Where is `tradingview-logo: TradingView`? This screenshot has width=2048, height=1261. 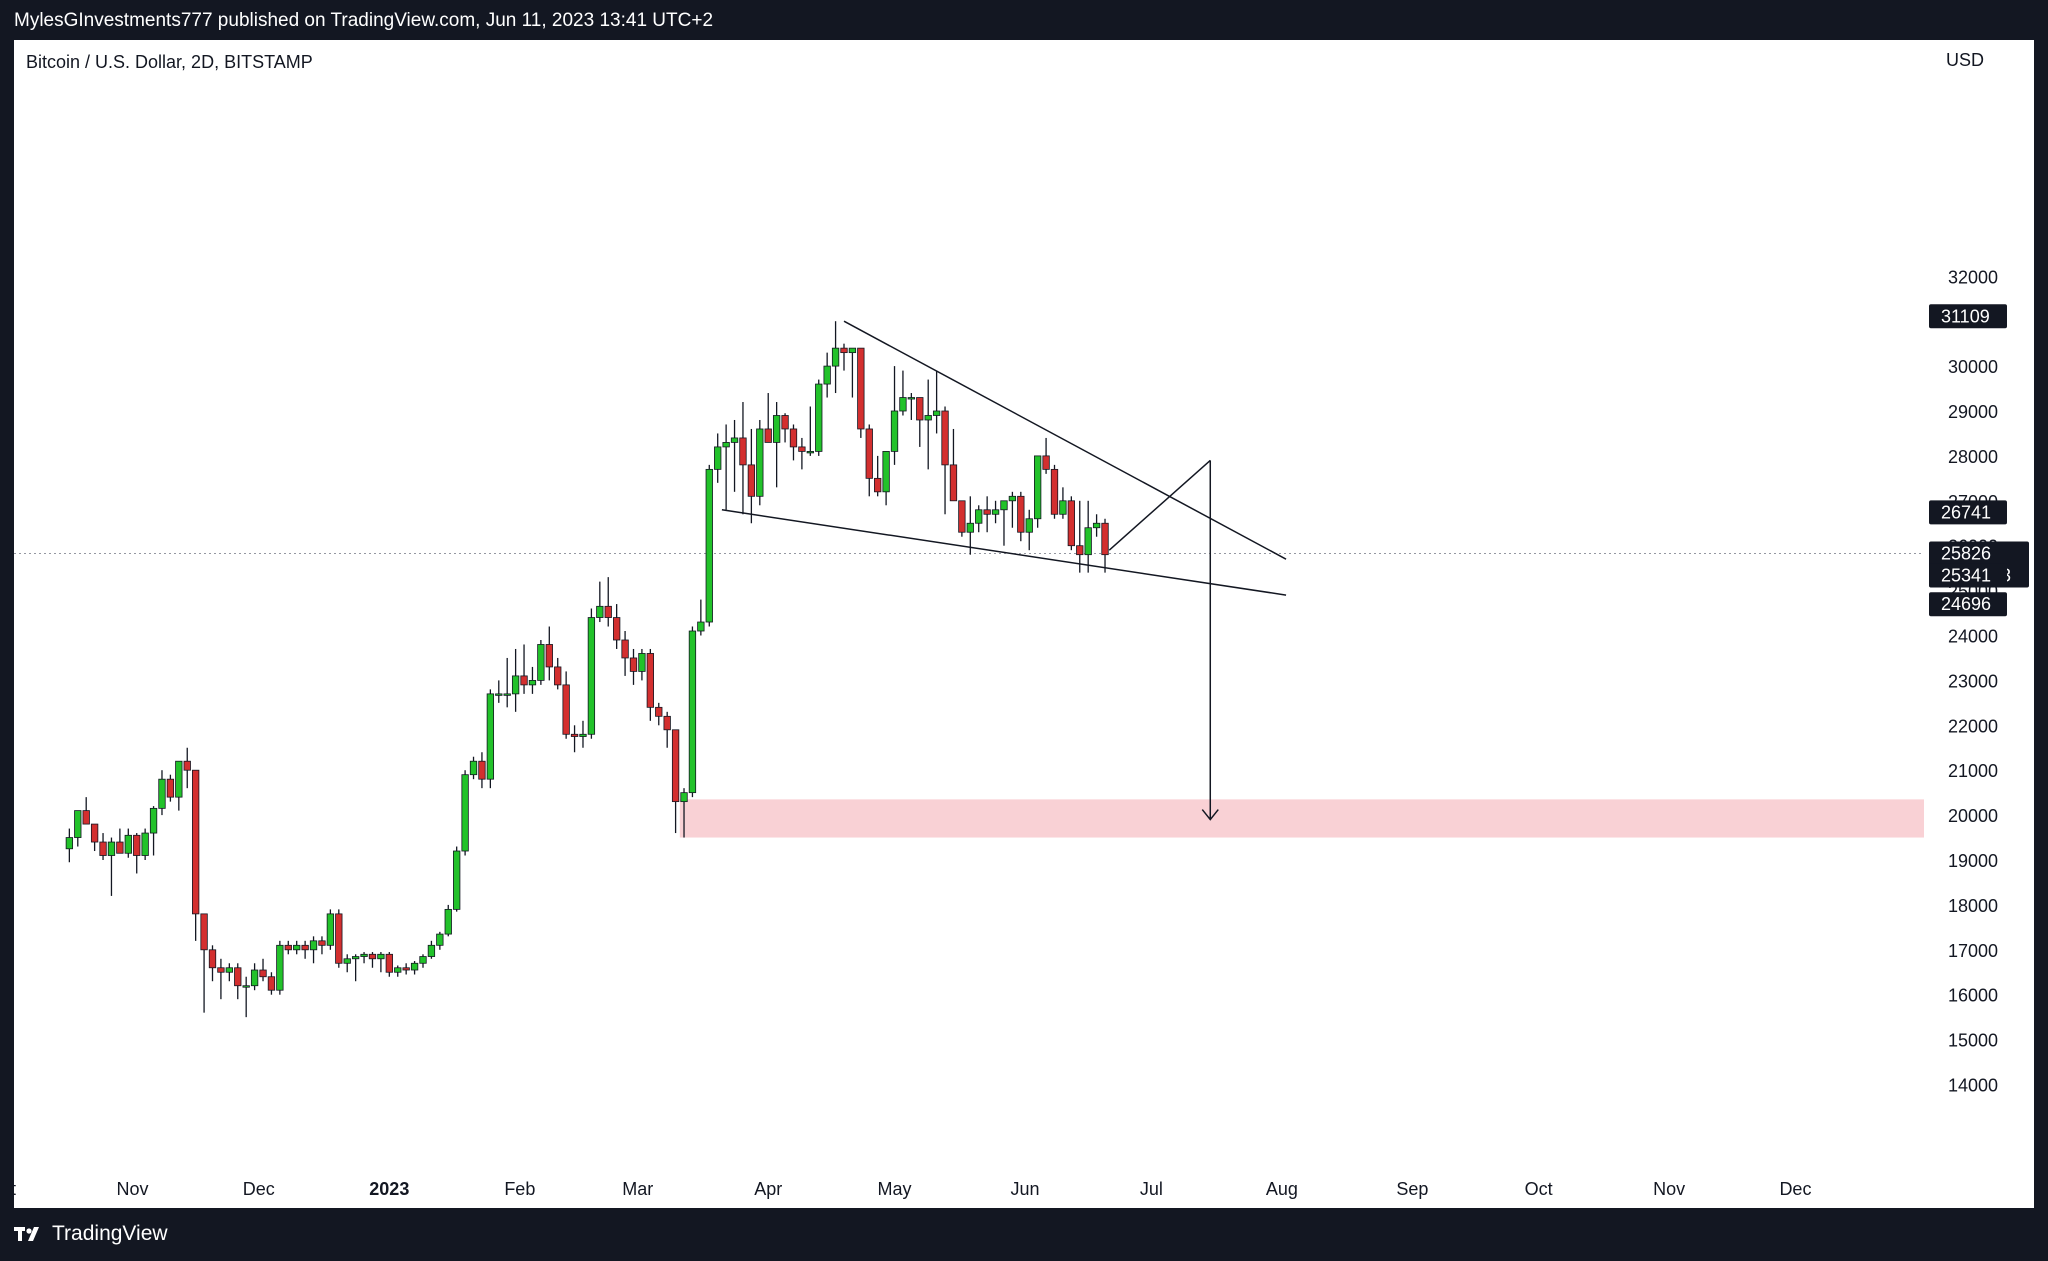 tradingview-logo: TradingView is located at coordinates (91, 1234).